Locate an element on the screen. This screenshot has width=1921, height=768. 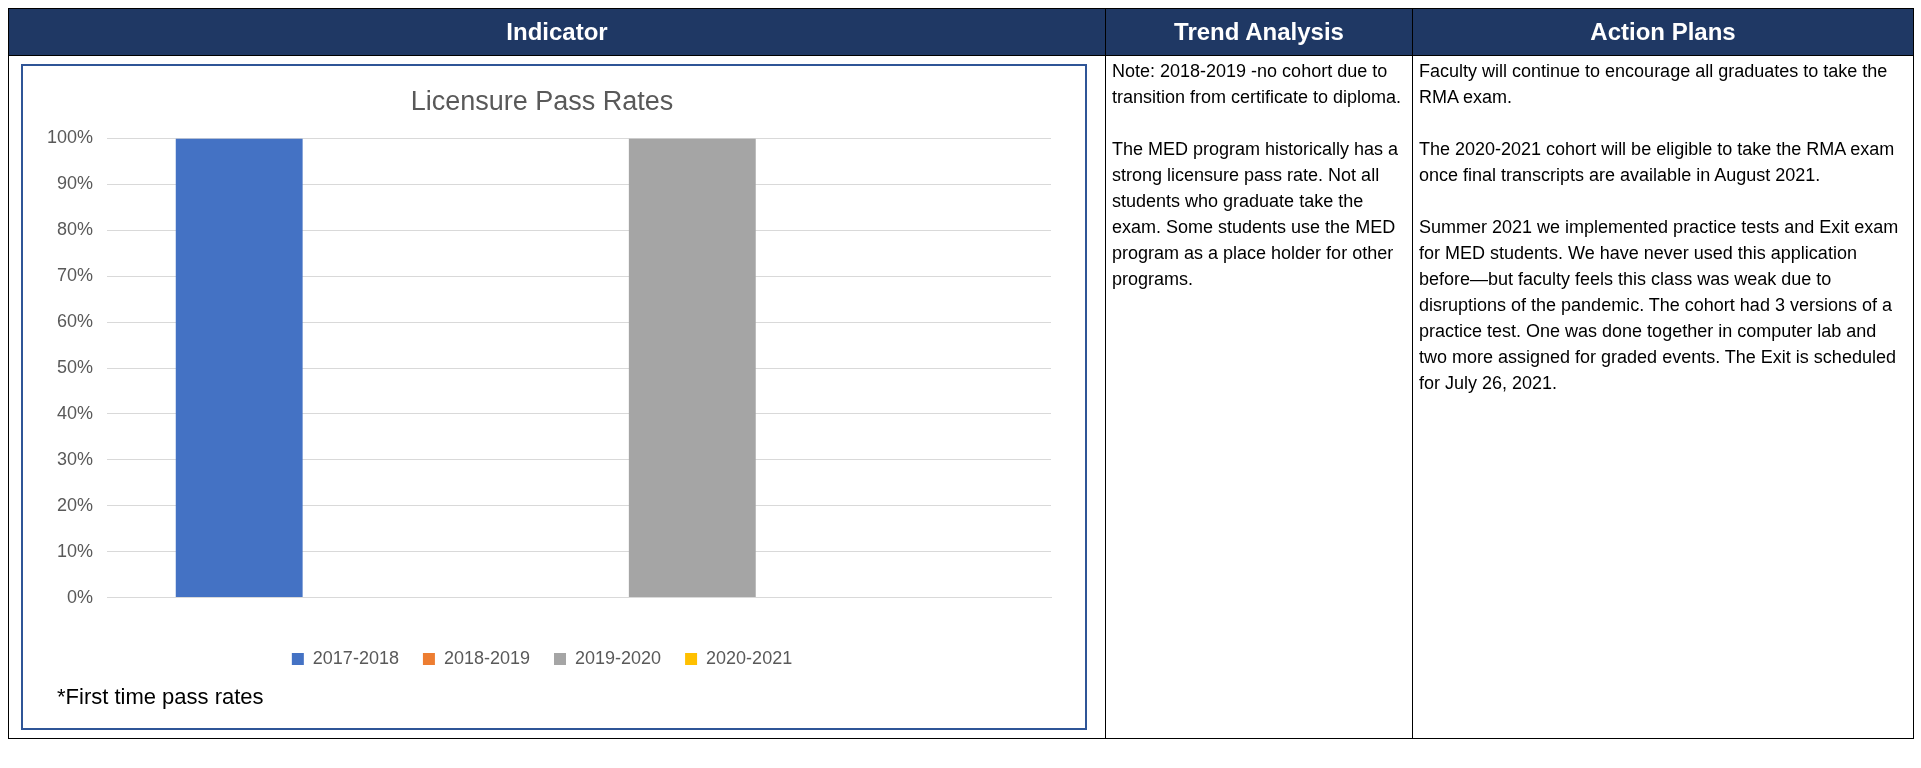
y-tick-label: 20% is located at coordinates (75, 504).